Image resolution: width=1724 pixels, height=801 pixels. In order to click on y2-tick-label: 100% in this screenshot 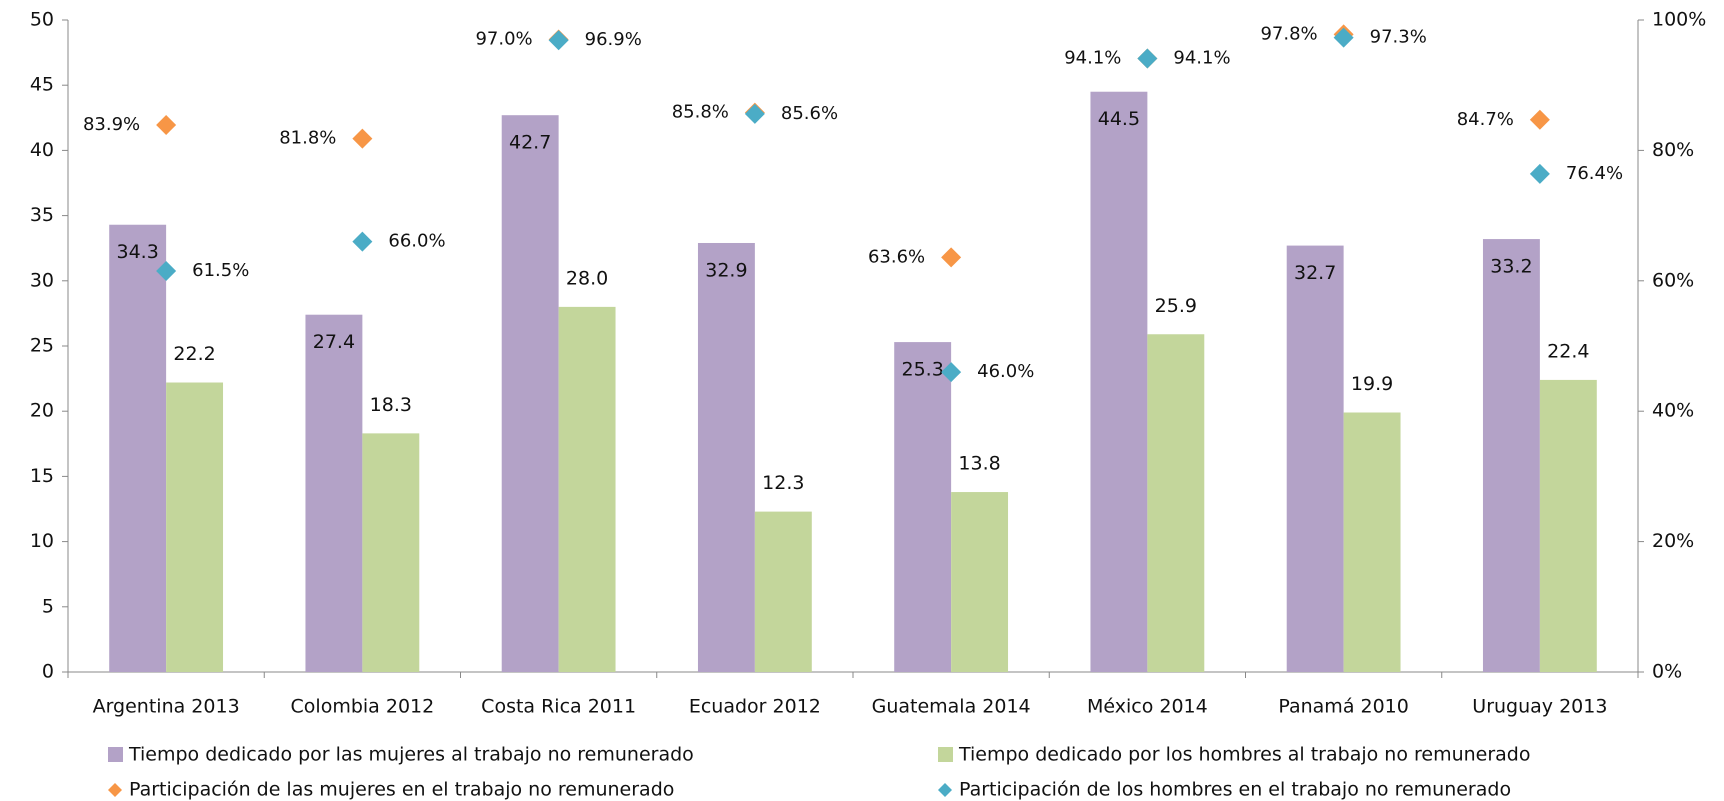, I will do `click(1679, 20)`.